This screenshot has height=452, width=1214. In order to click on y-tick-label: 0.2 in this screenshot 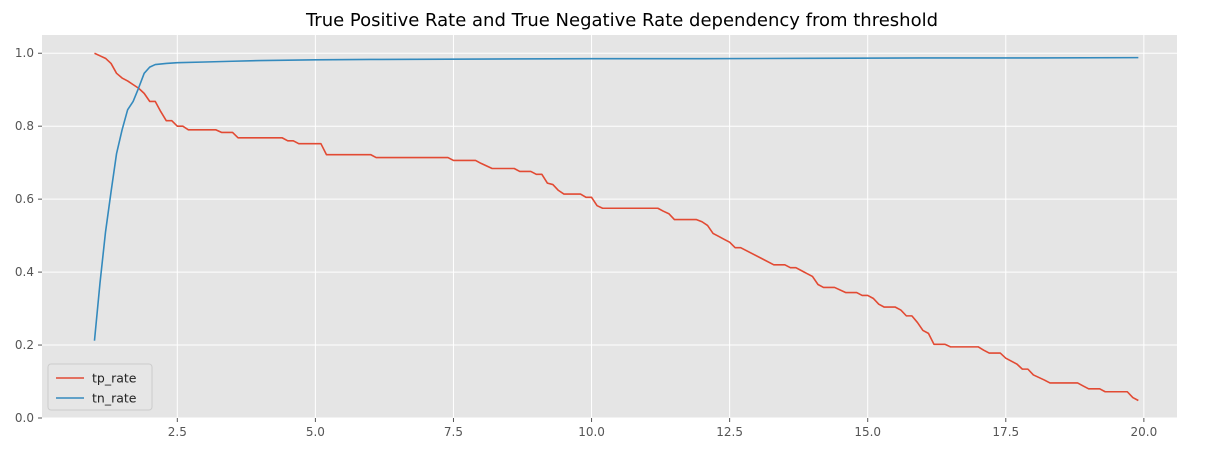, I will do `click(24, 345)`.